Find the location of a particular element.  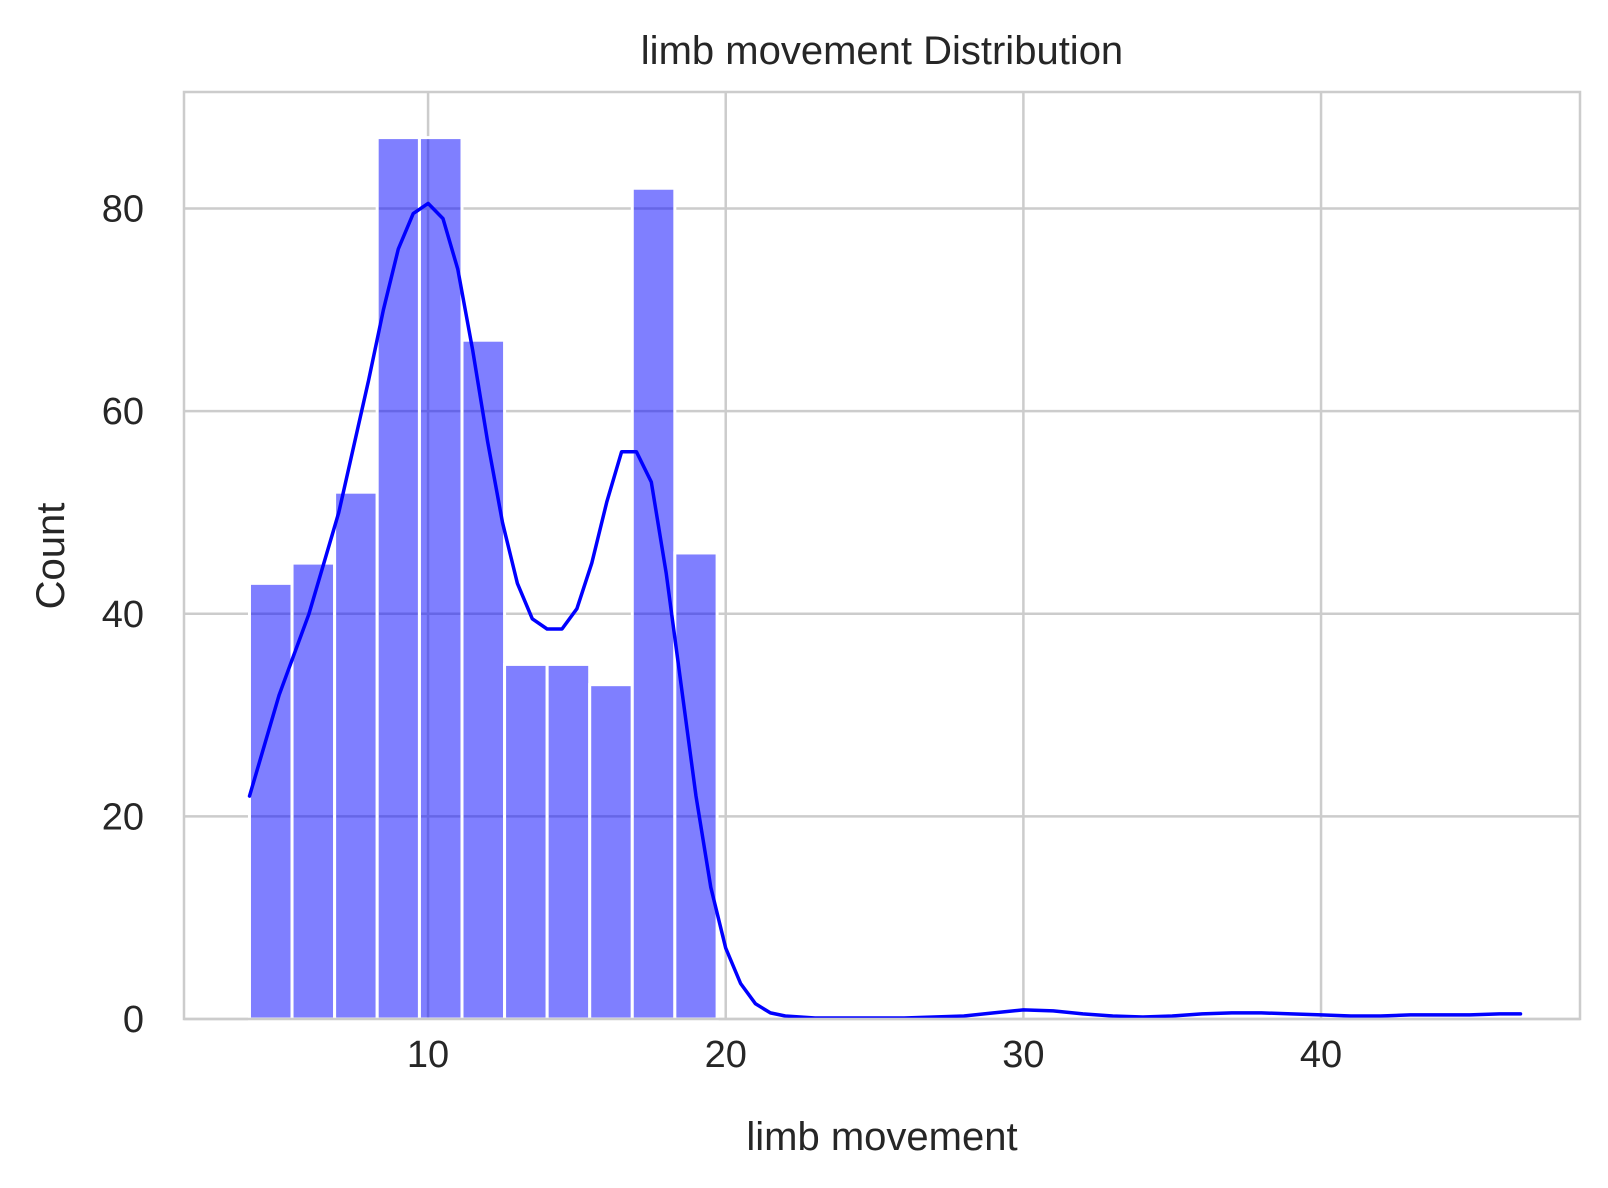

y-tick-label: 0 is located at coordinates (133, 1020).